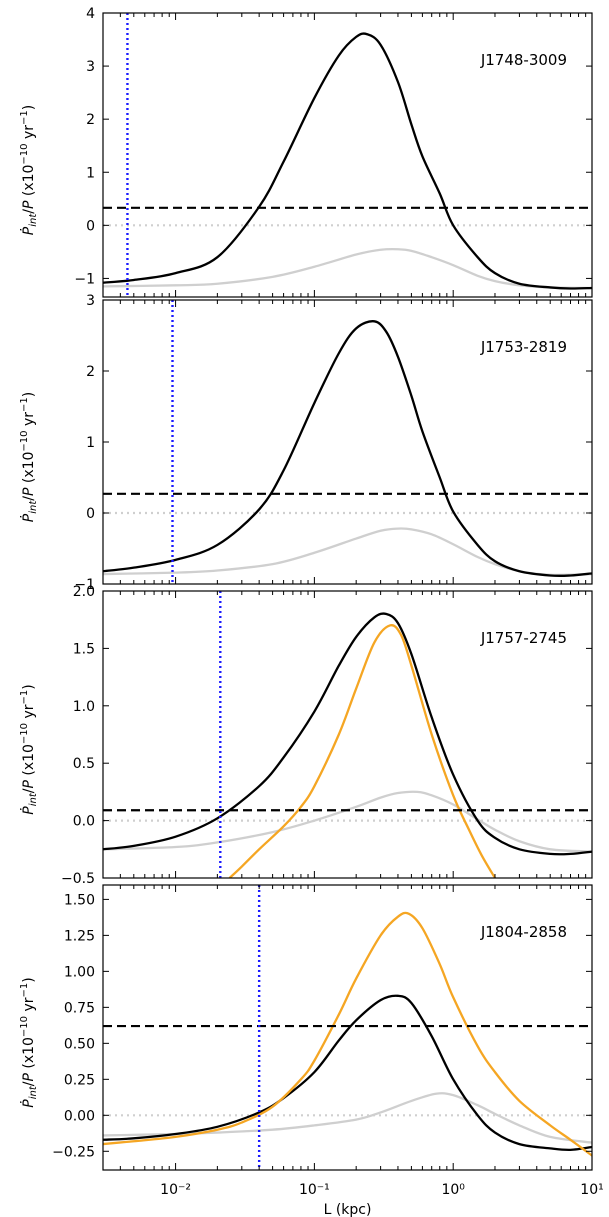 This screenshot has width=609, height=1217. What do you see at coordinates (347, 1073) in the screenshot?
I see `series-line-black` at bounding box center [347, 1073].